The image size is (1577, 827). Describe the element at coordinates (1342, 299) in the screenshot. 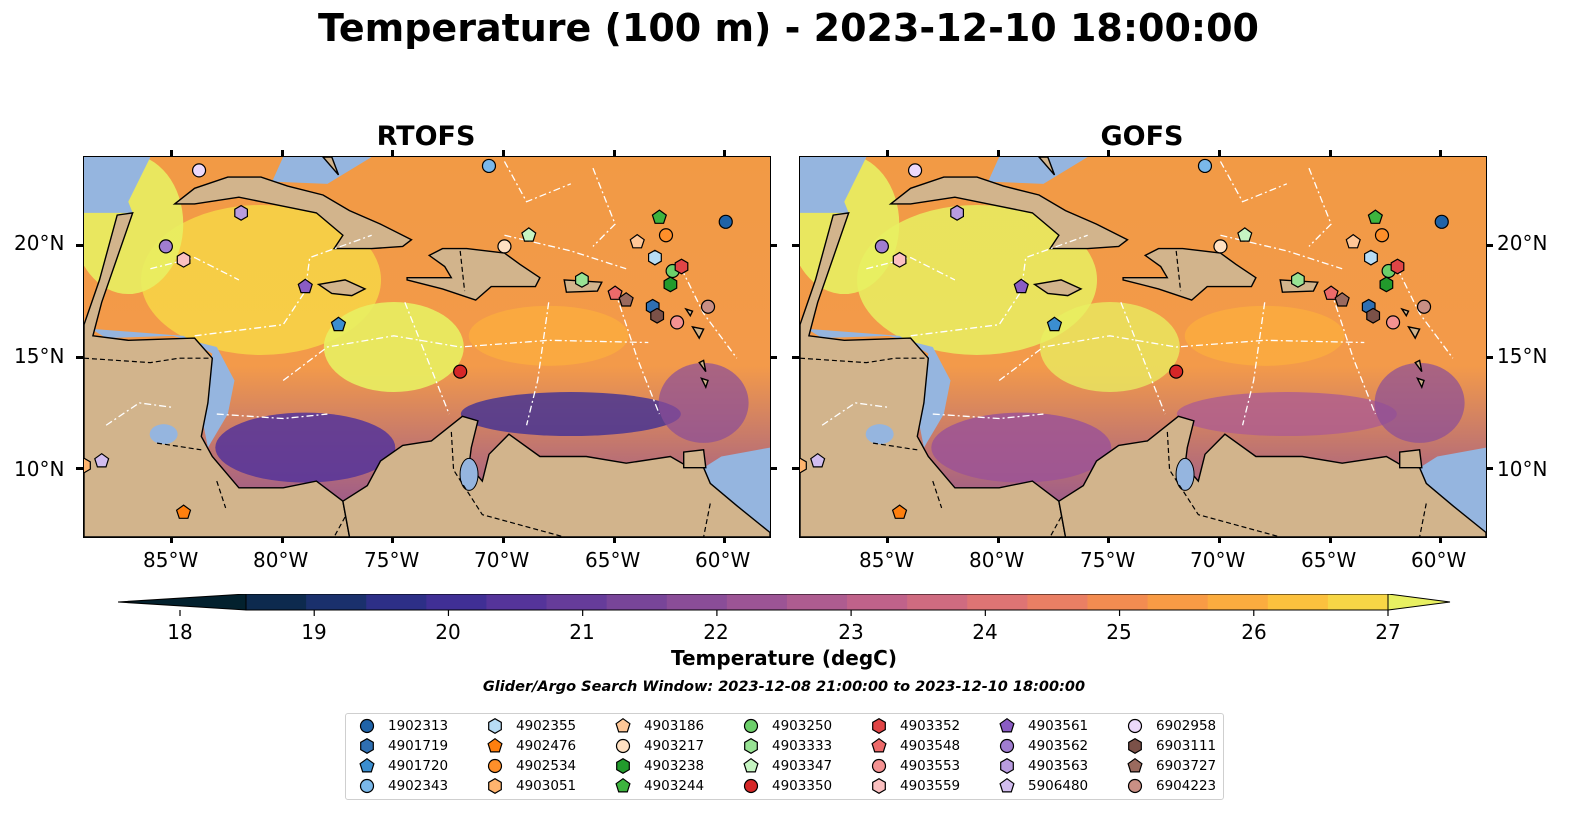

I see `float-marker-6903727-gofs` at that location.